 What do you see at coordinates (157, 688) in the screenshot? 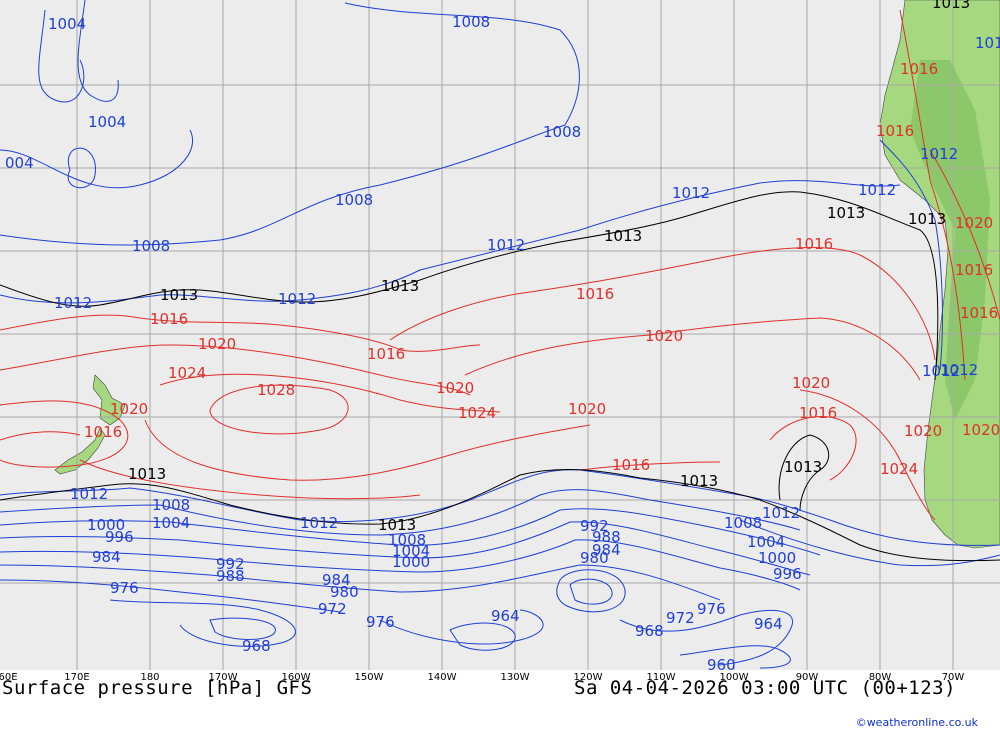
I see `map-title: Surface pressure [hPa] GFS` at bounding box center [157, 688].